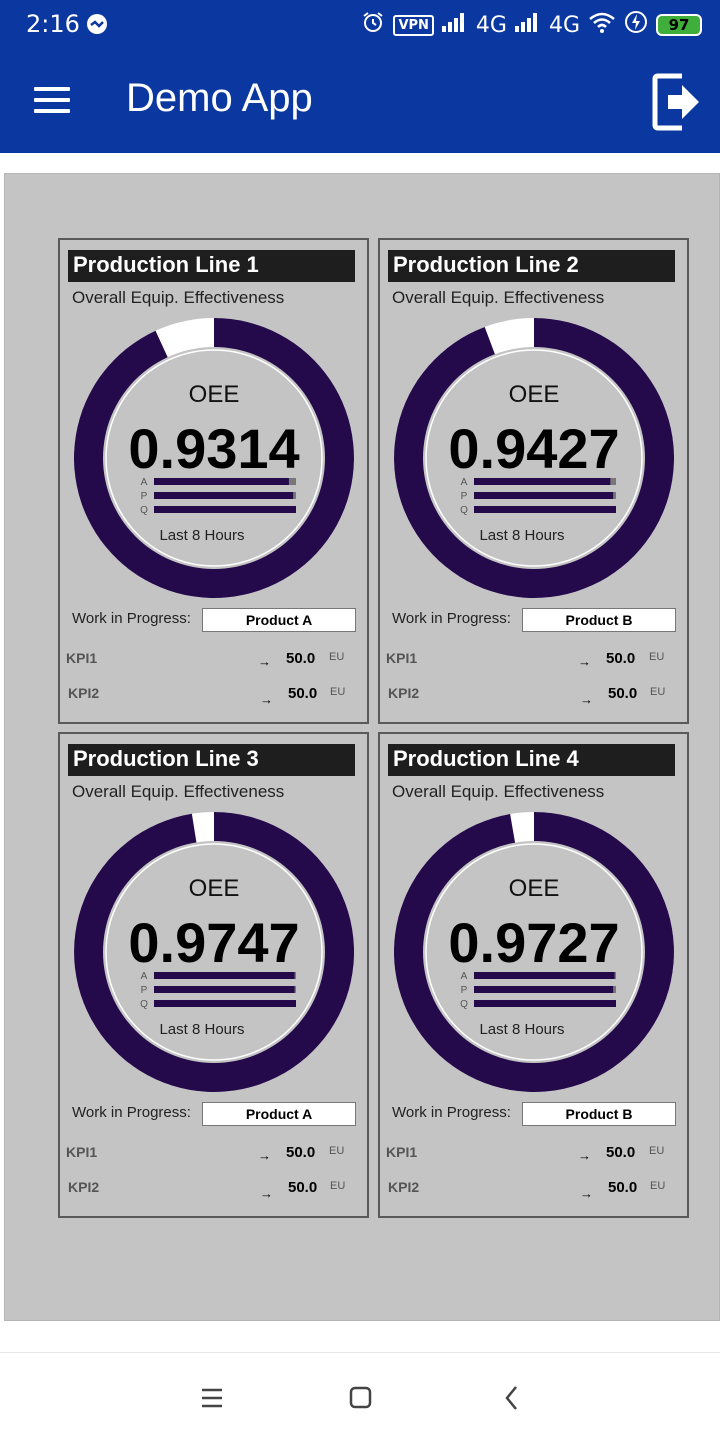  I want to click on vpn-badge: VPN, so click(413, 25).